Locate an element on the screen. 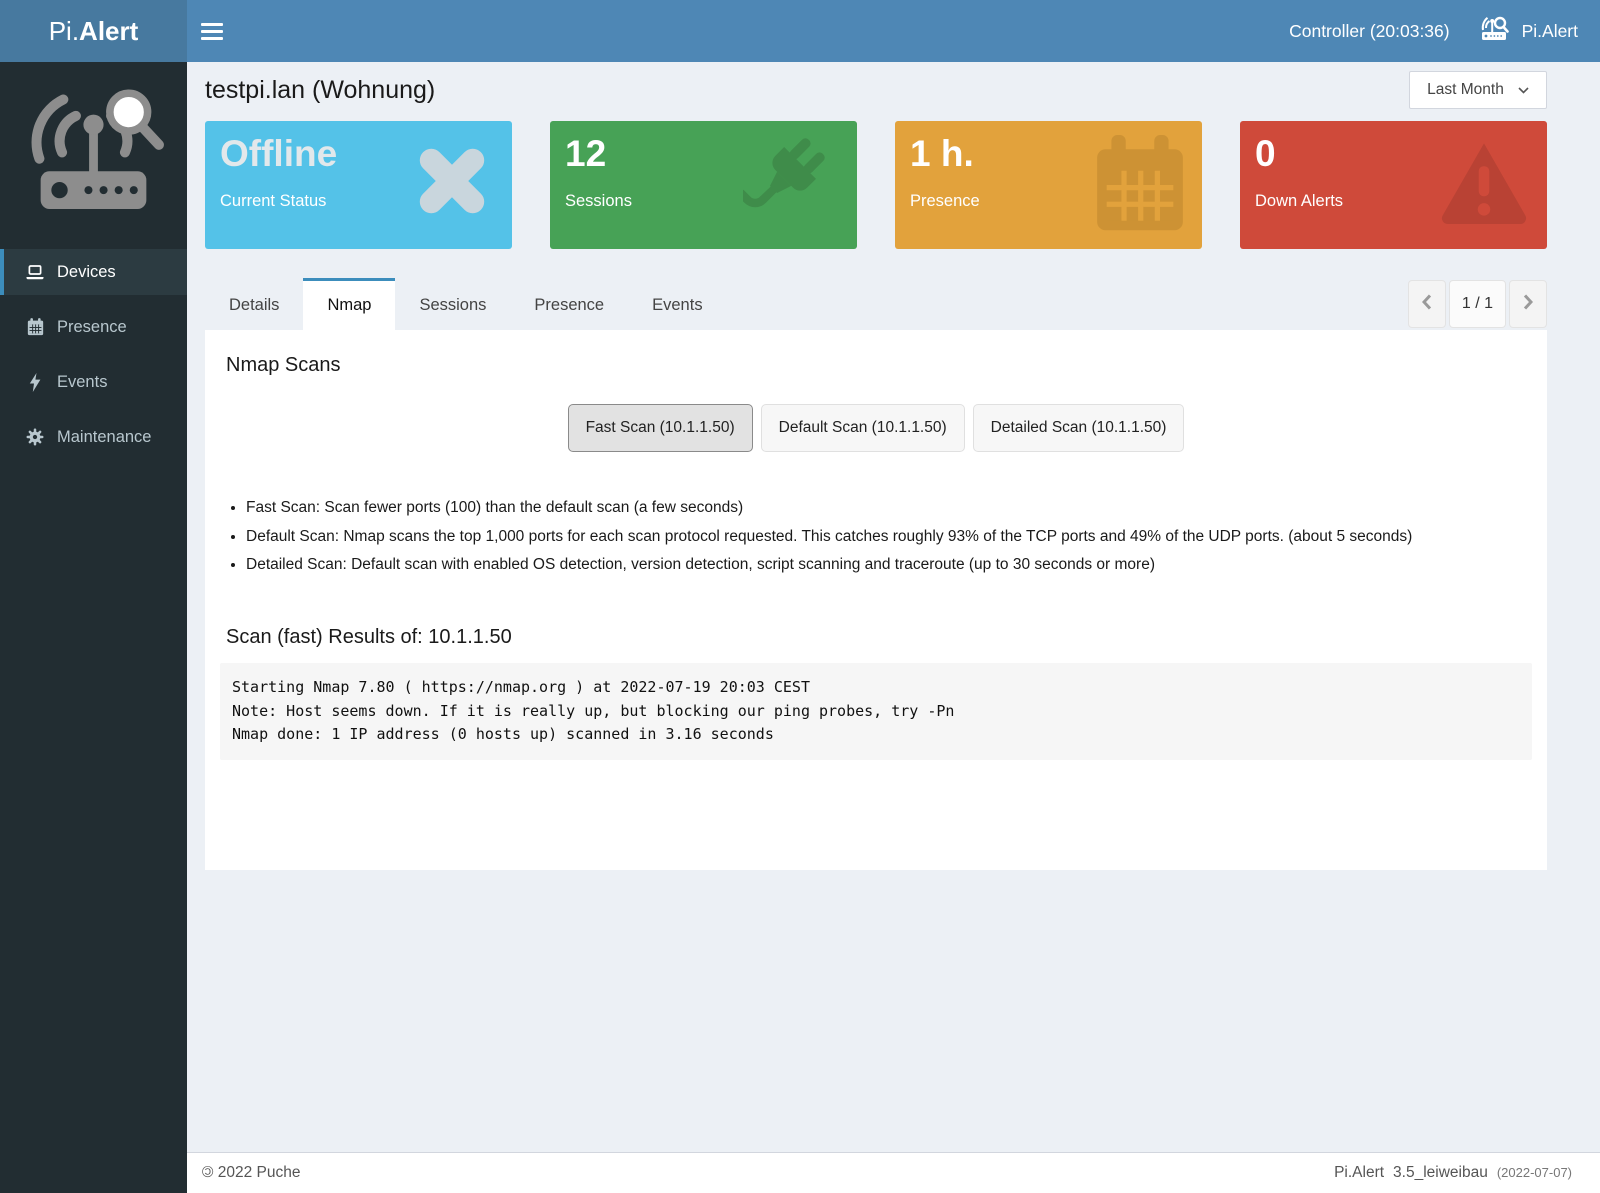 This screenshot has height=1193, width=1600. footer-version-date: (2022-07-07) is located at coordinates (1534, 1172).